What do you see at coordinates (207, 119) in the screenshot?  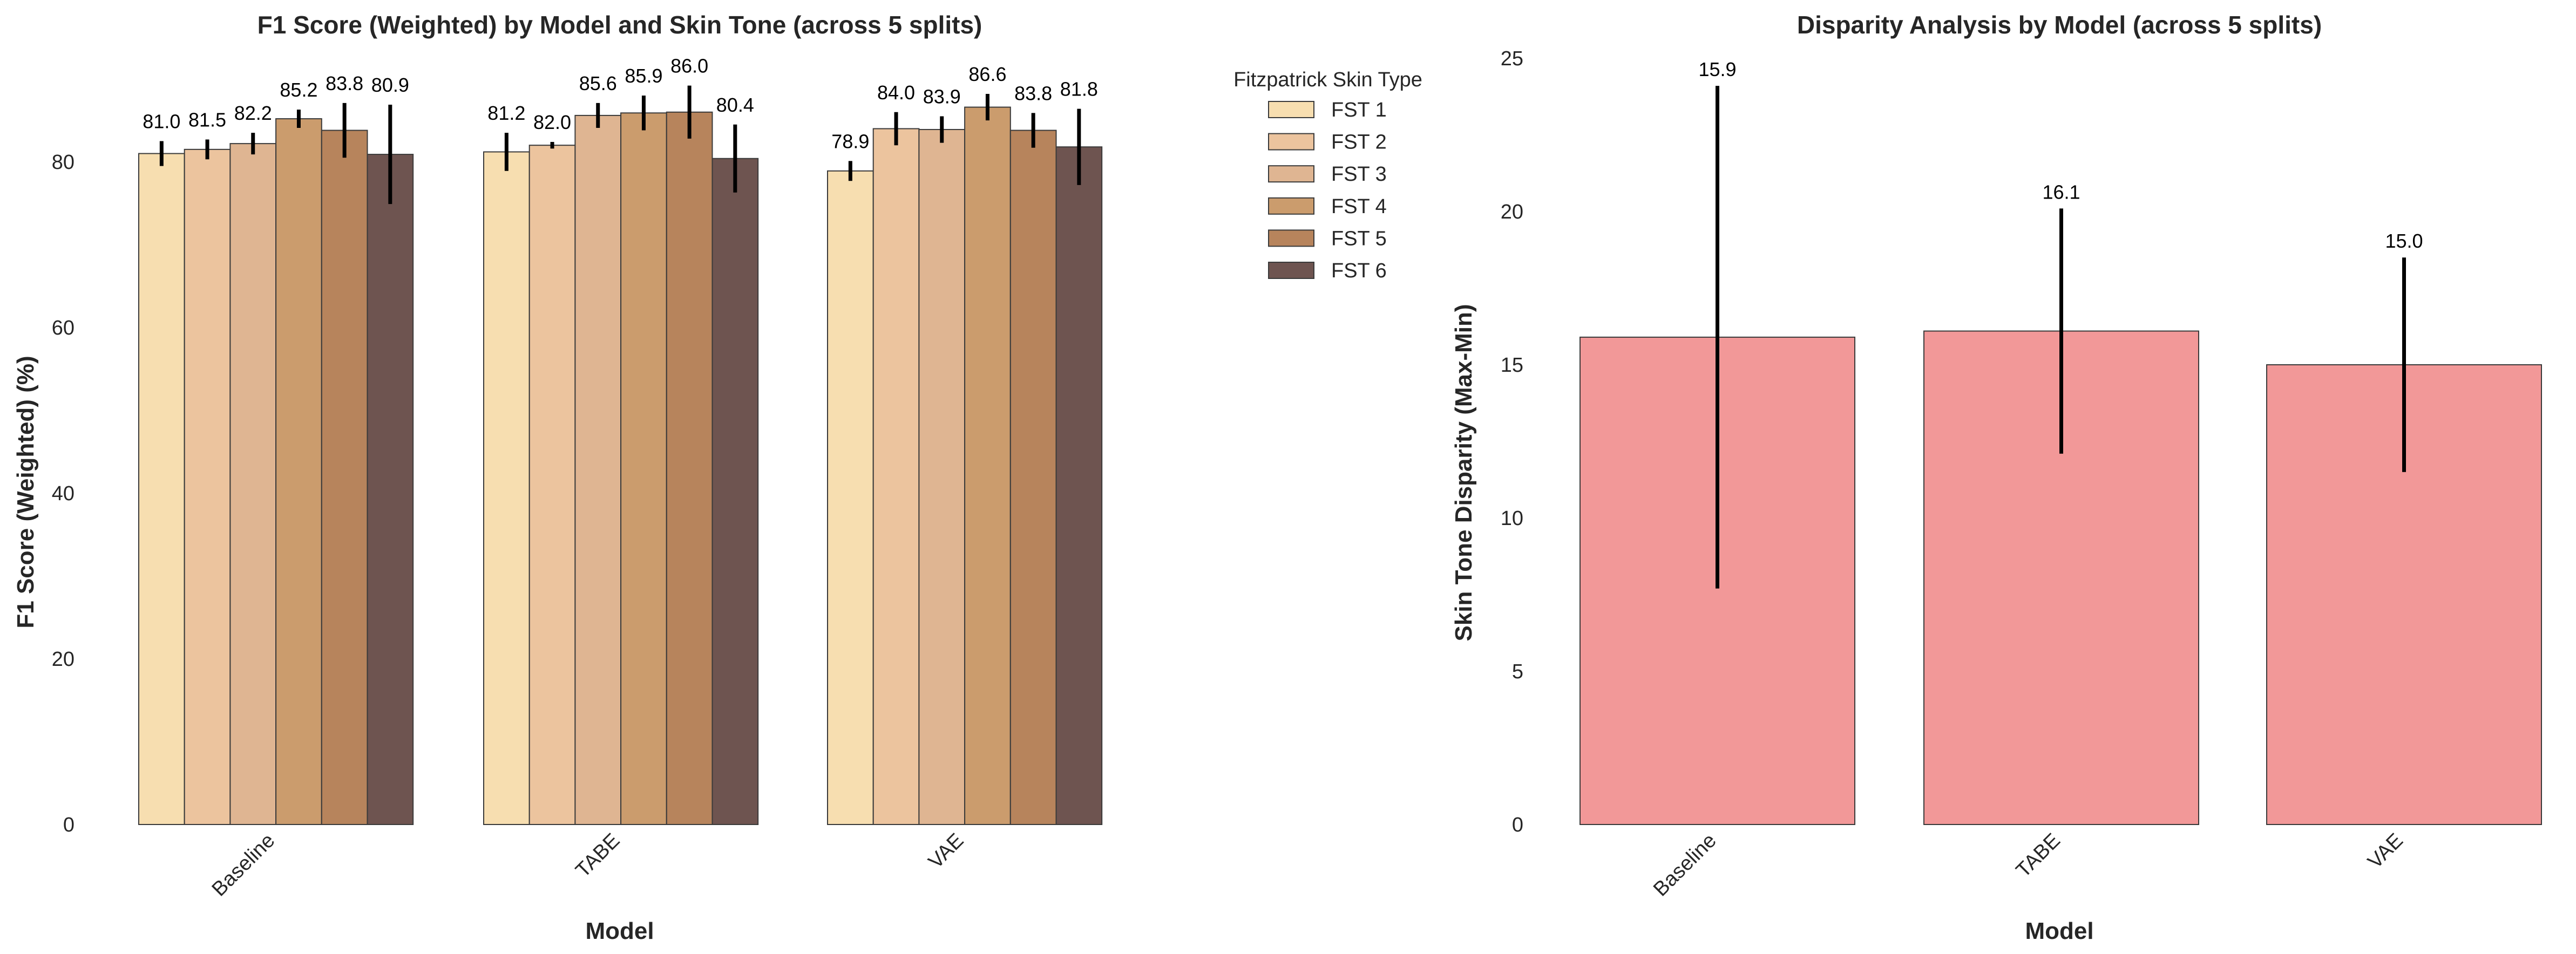 I see `value-label-baseline-fst-2: 81.5` at bounding box center [207, 119].